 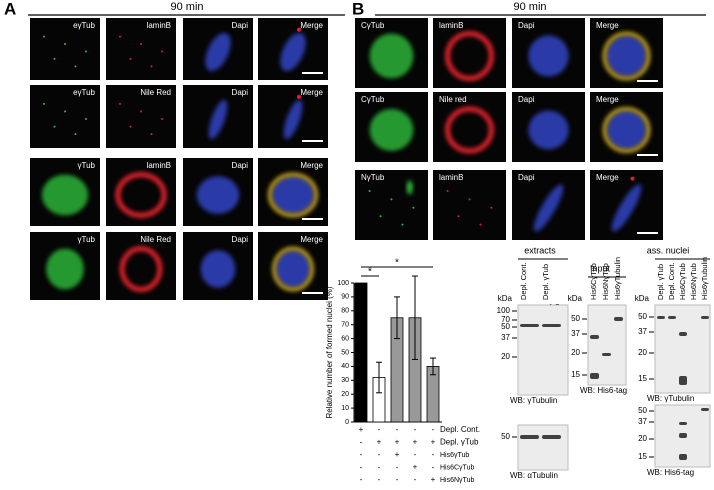 I want to click on y-tick-label: 40, so click(x=345, y=366).